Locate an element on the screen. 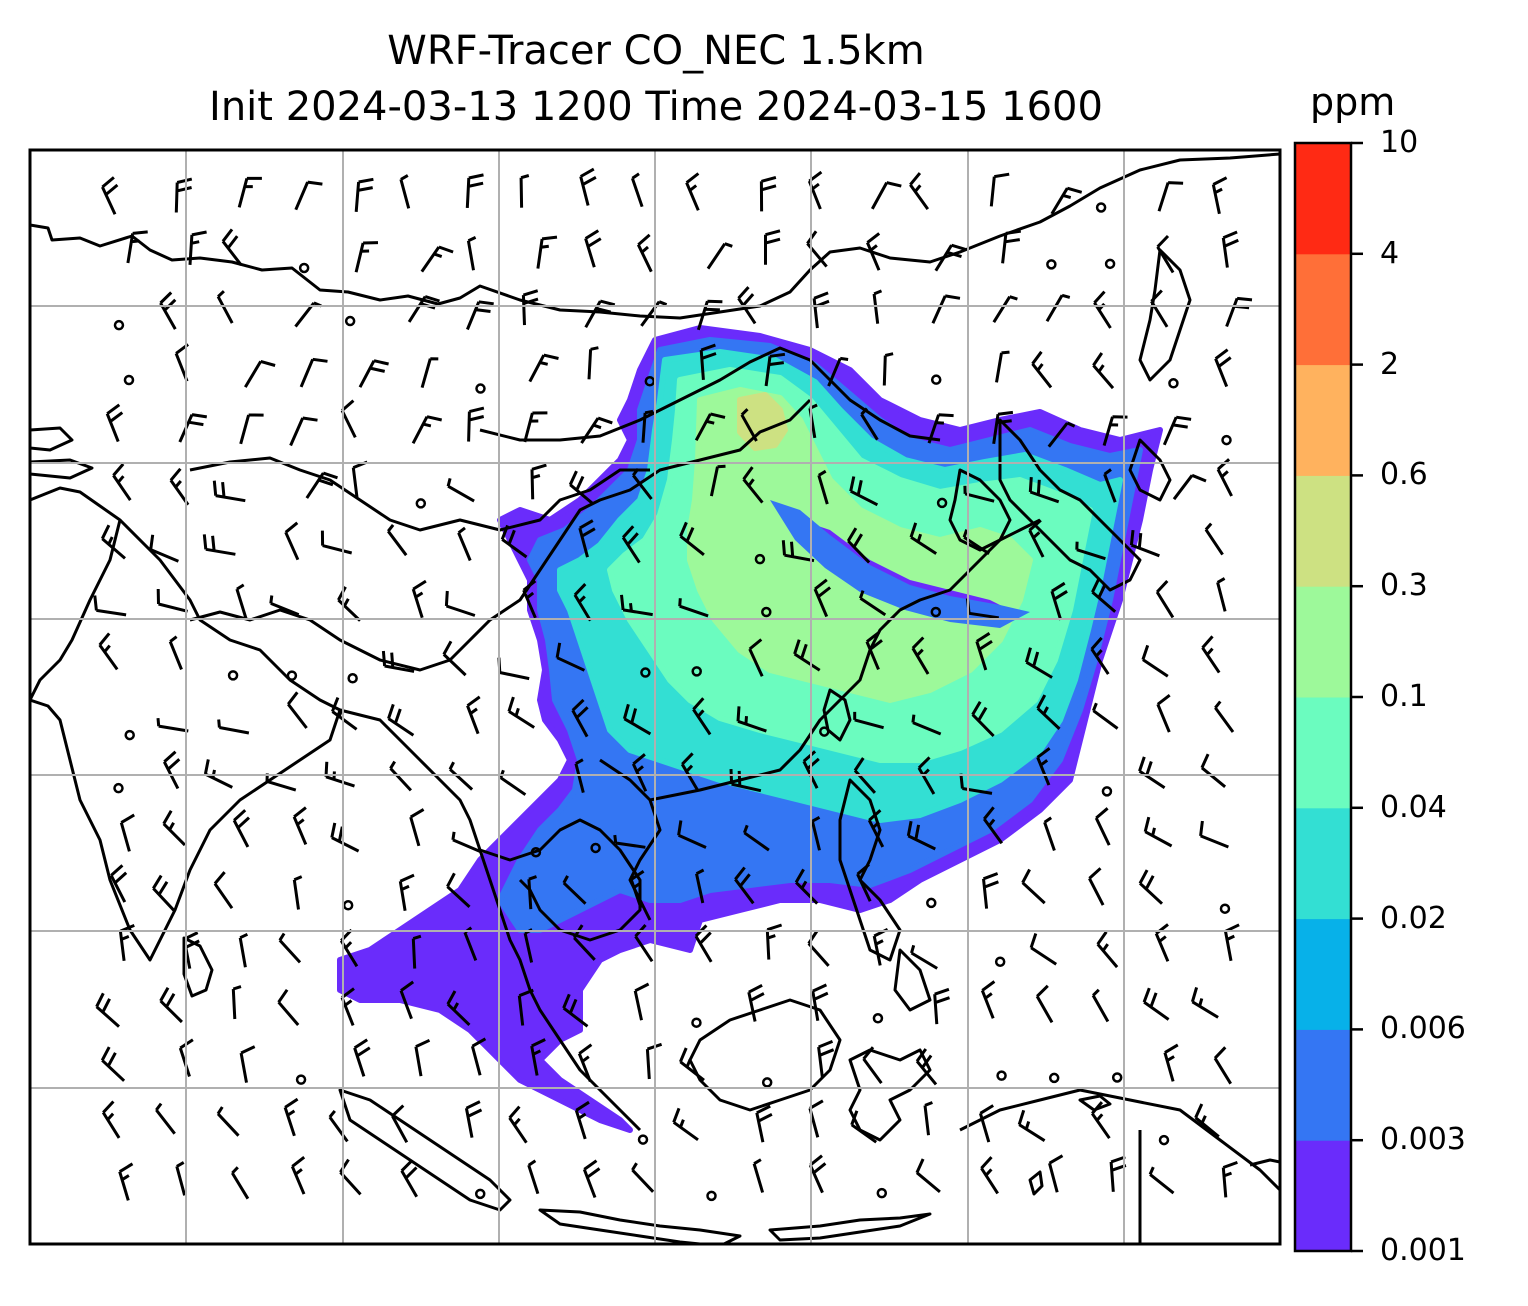  colorbar-tick-label: 0.02 is located at coordinates (1413, 918).